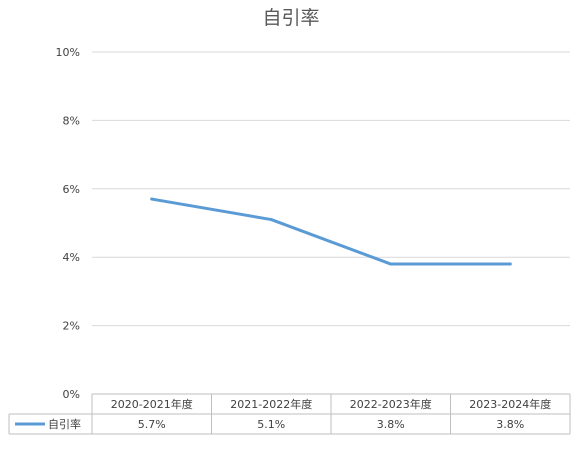  Describe the element at coordinates (290, 18) in the screenshot. I see `chart-title: 自引率` at that location.